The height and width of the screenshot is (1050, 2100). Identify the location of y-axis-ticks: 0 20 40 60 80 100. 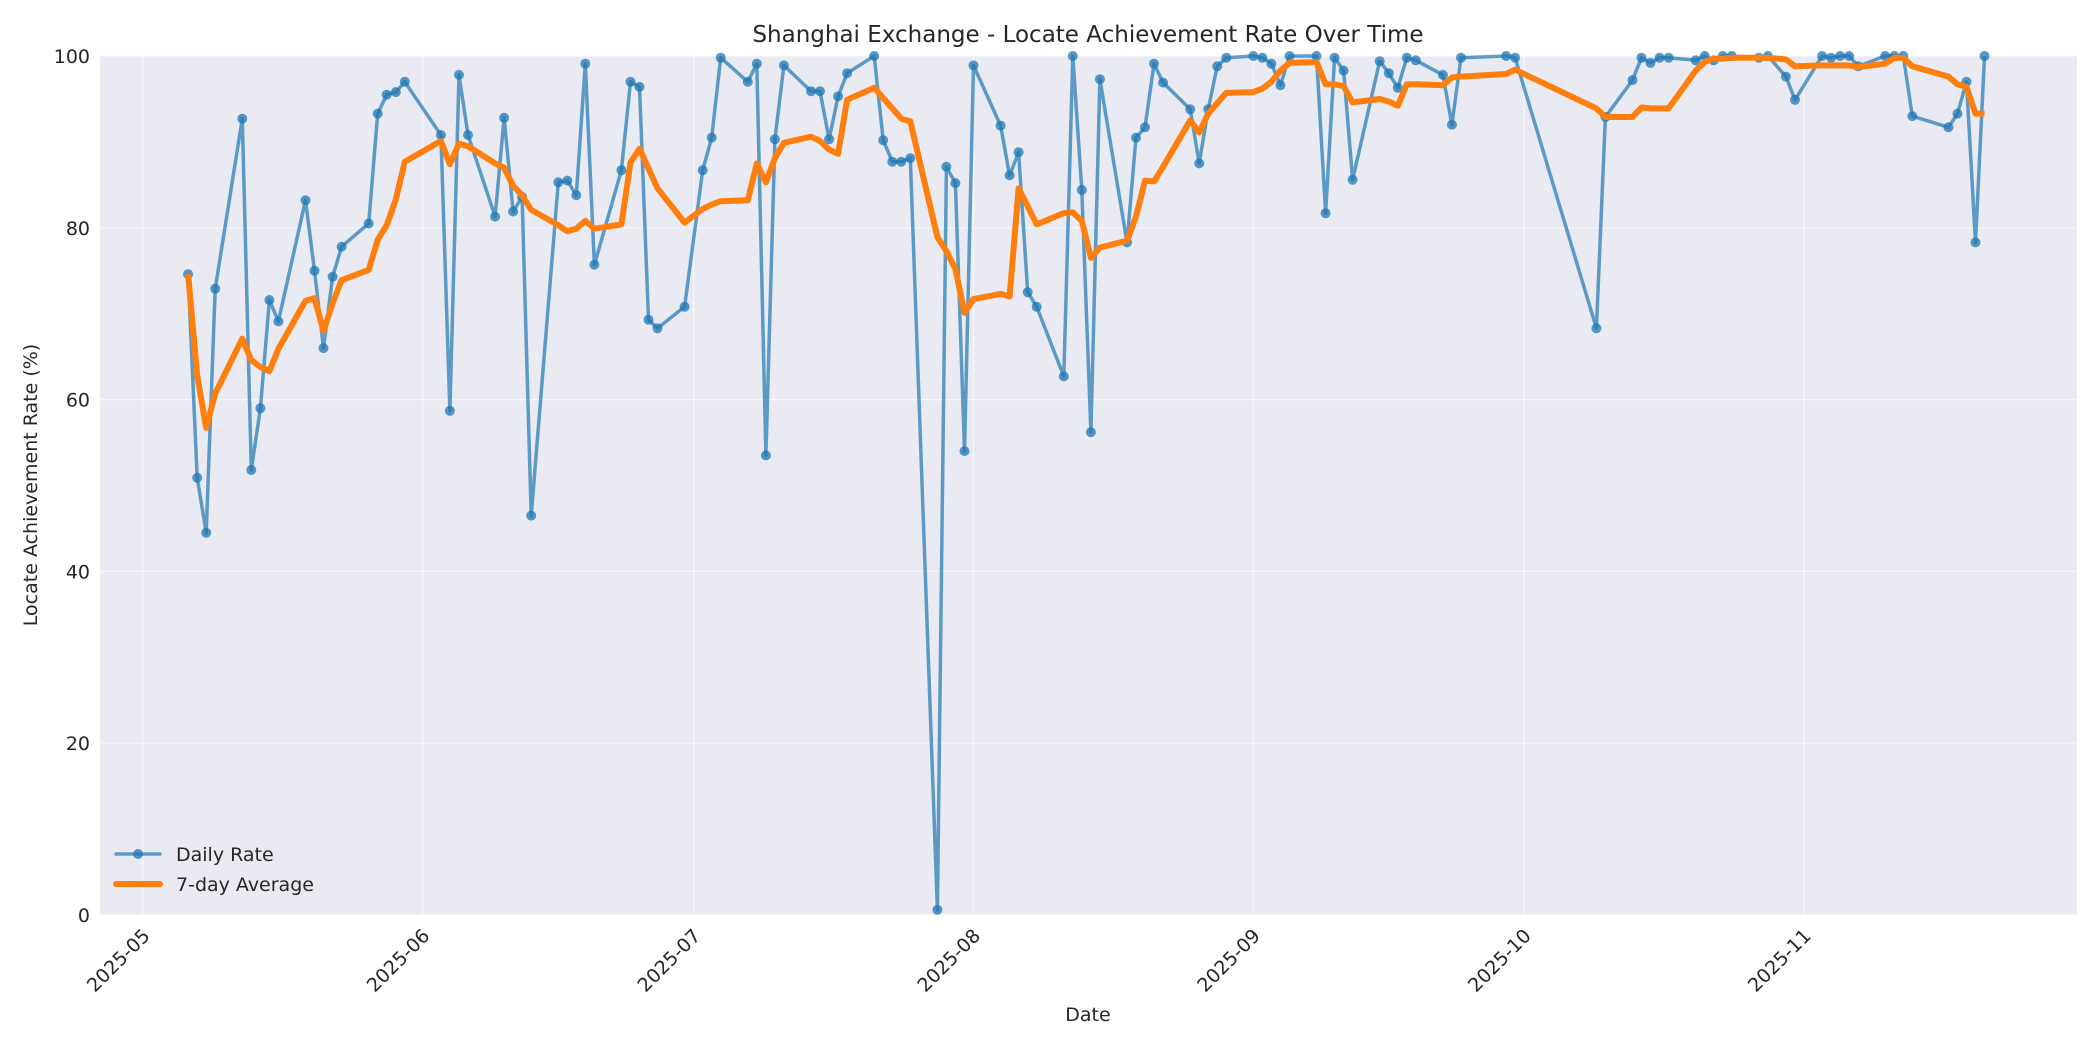
(72, 486).